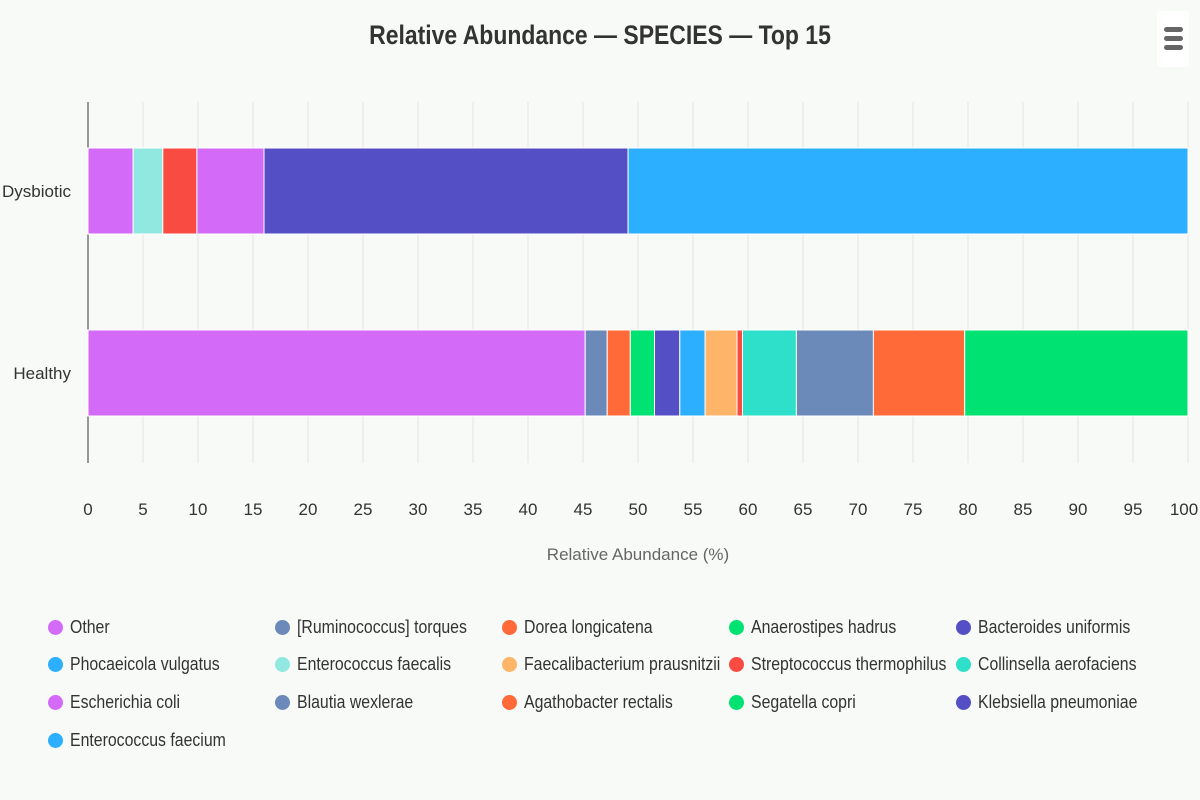 This screenshot has width=1200, height=800. I want to click on legend-item: Other, so click(81, 627).